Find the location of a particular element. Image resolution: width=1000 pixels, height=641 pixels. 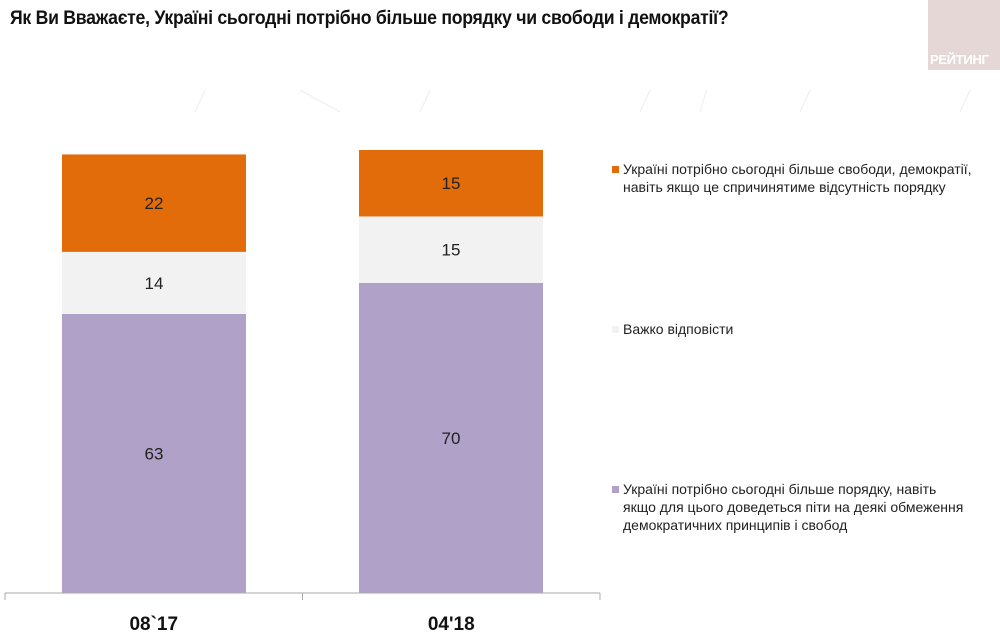

data-label: 14 is located at coordinates (154, 283).